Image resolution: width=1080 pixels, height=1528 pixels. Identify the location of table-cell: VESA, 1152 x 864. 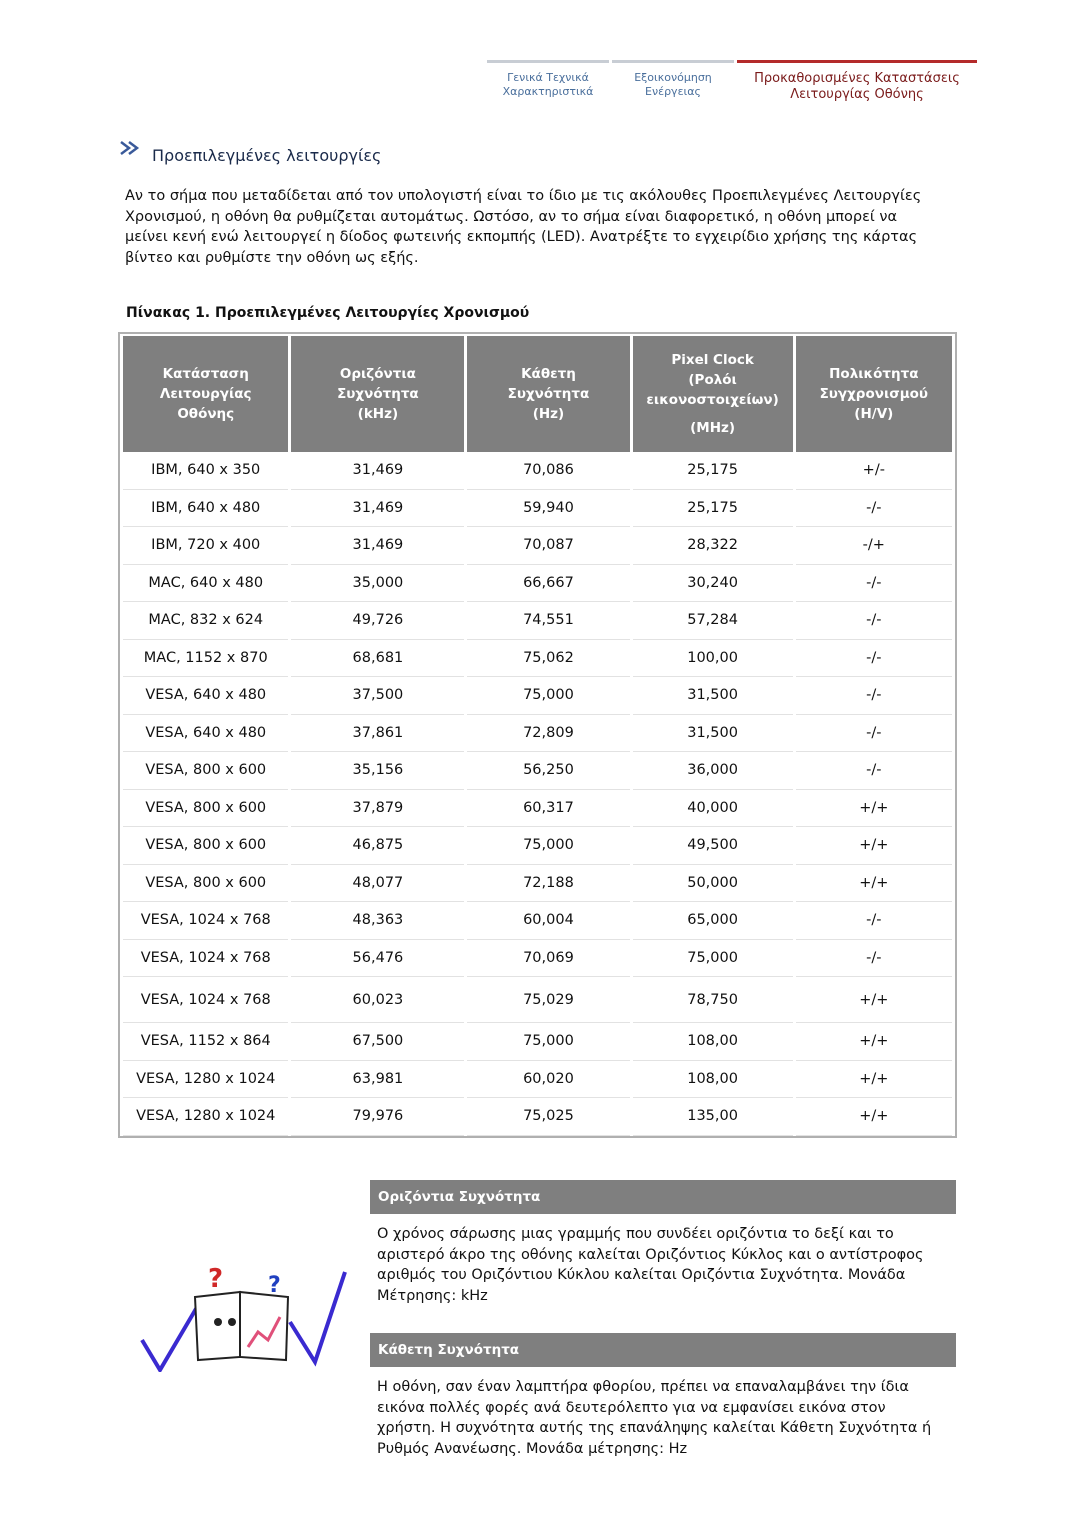
(206, 1042).